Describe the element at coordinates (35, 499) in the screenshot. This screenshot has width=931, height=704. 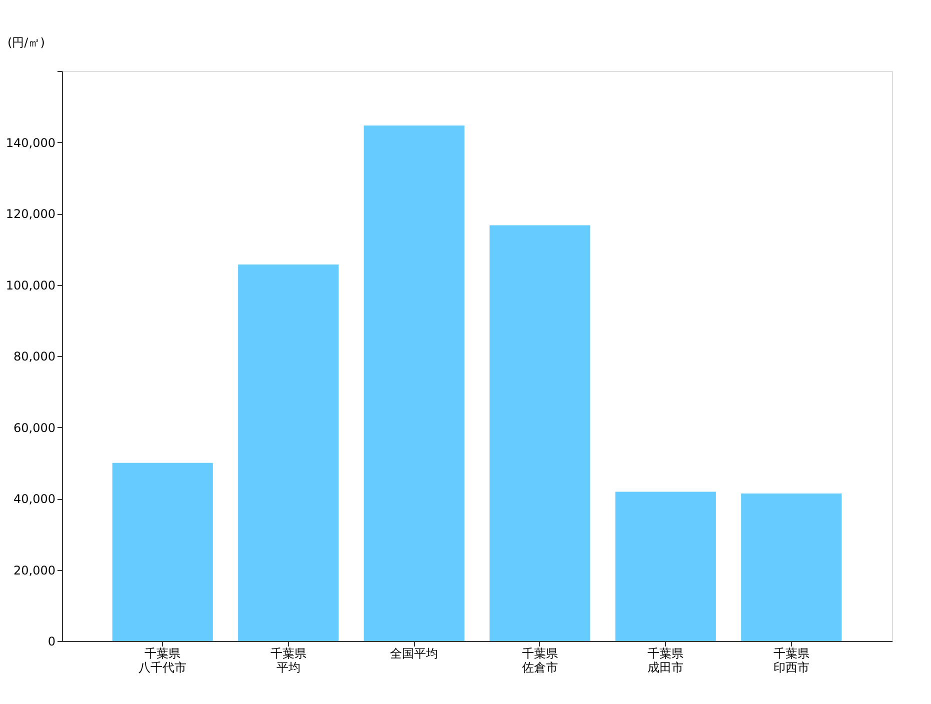
I see `y-tick-label: 40,000` at that location.